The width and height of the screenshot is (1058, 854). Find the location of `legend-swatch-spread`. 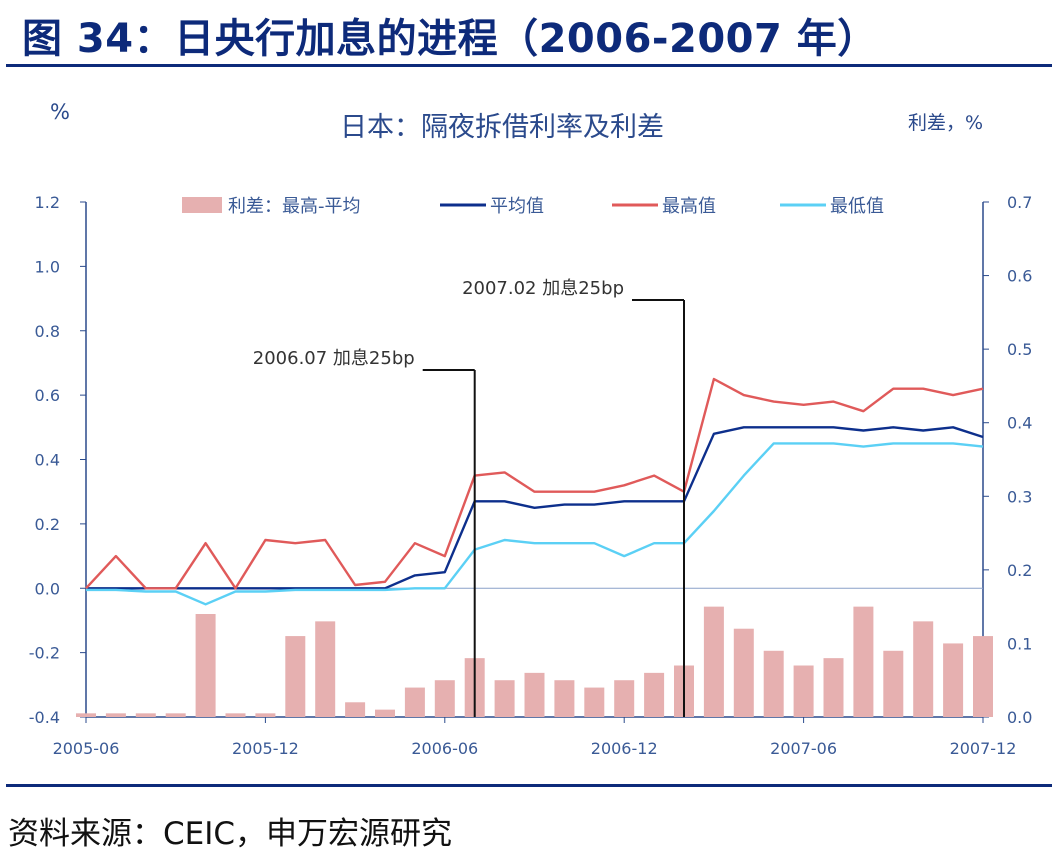

legend-swatch-spread is located at coordinates (202, 205).